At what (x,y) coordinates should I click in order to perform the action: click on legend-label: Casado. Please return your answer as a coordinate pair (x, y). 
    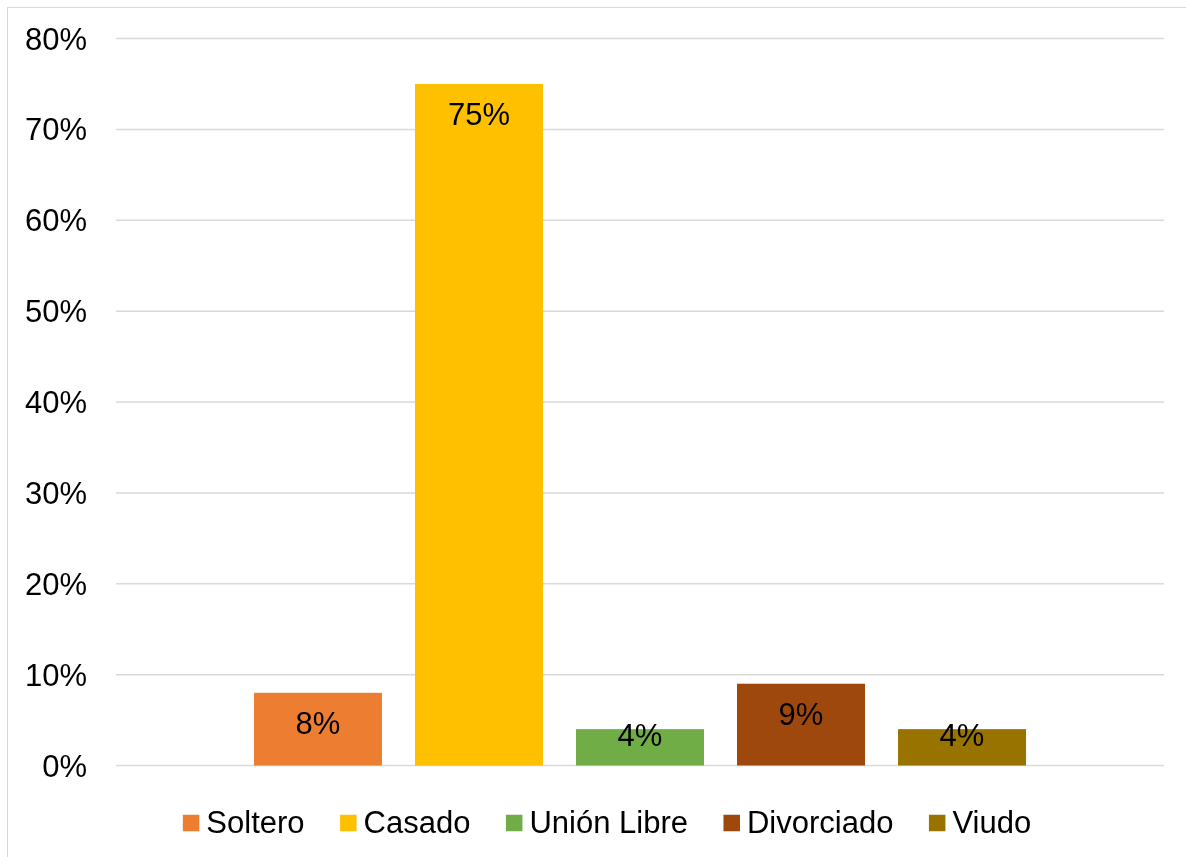
    Looking at the image, I should click on (417, 822).